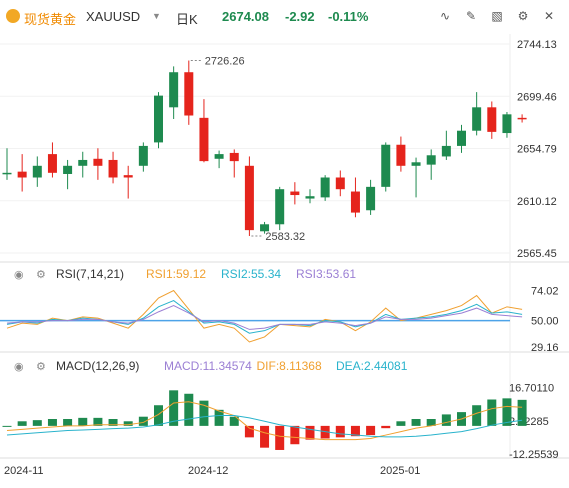 This screenshot has width=569, height=488. I want to click on legend-item: RSI3:53.61, so click(326, 274).